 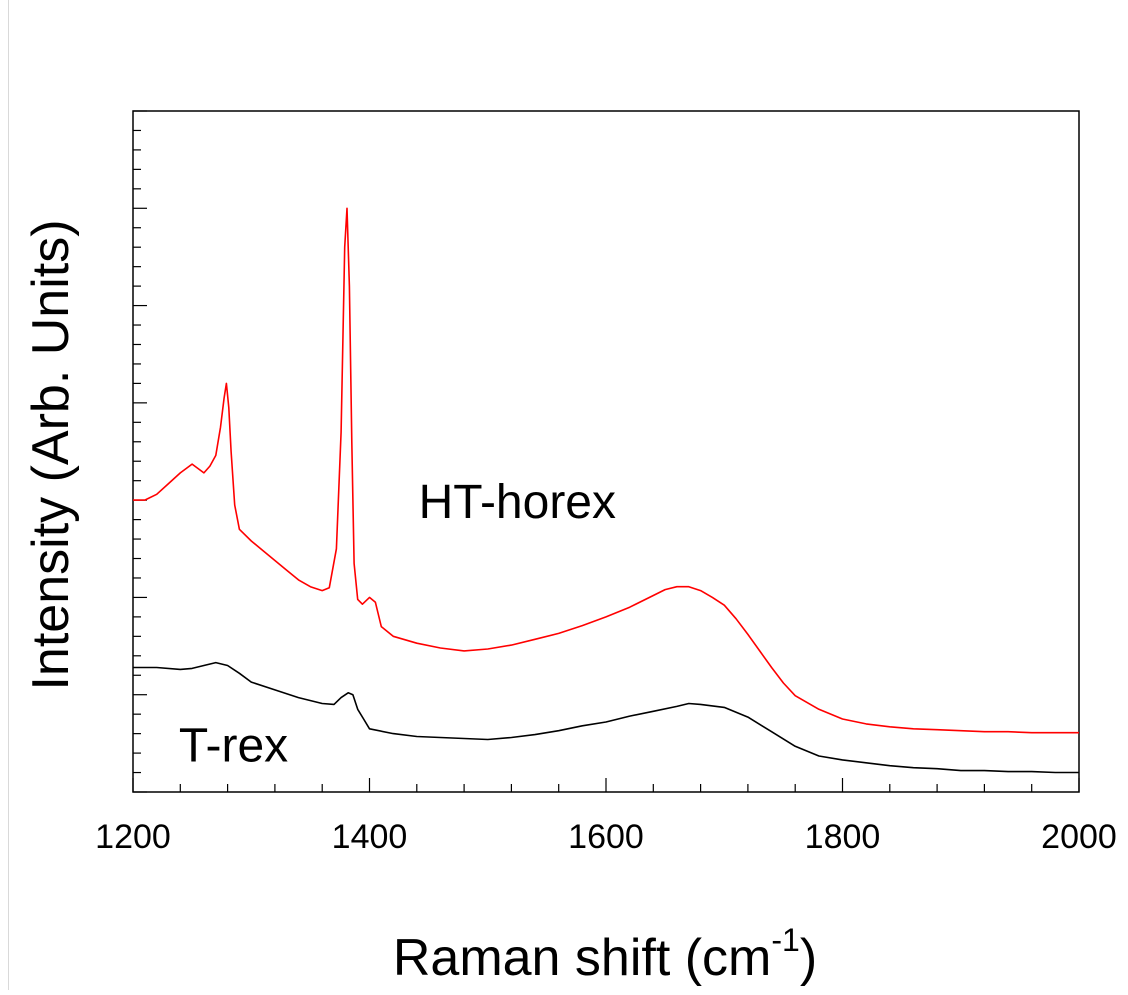 I want to click on x-axis-label-main: Raman shift (cm, so click(x=582, y=958).